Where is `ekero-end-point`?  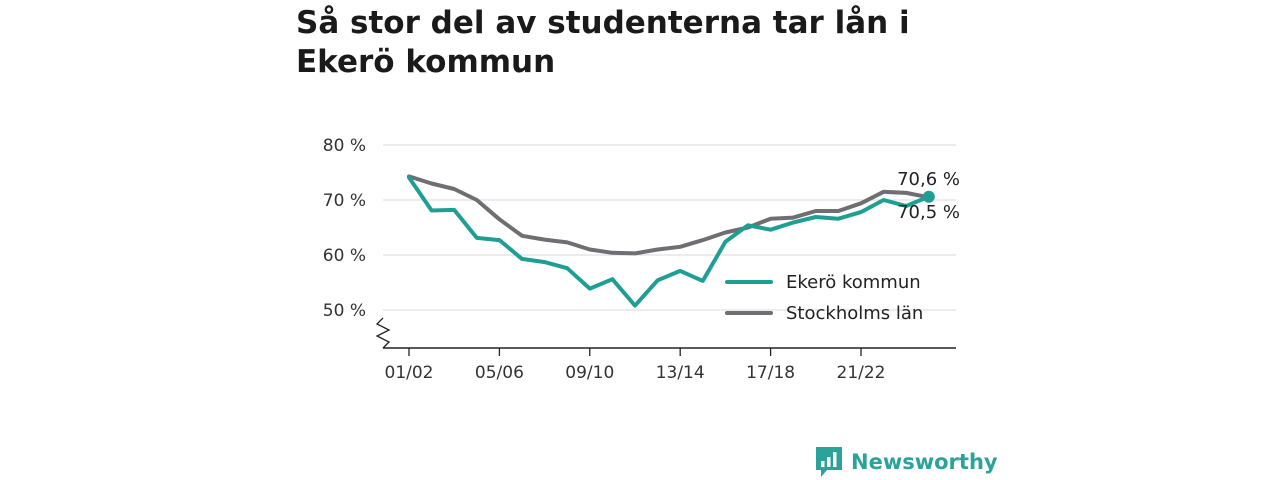 ekero-end-point is located at coordinates (928, 196).